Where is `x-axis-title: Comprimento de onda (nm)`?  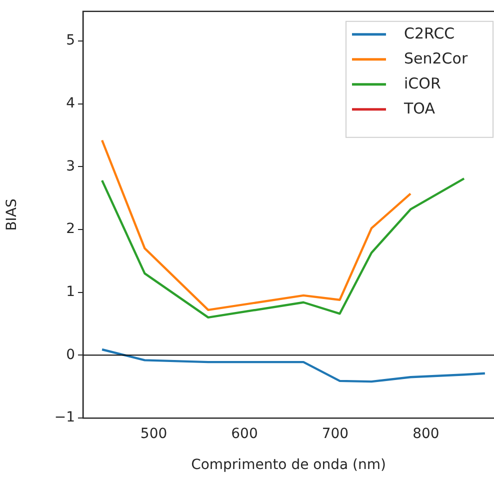 x-axis-title: Comprimento de onda (nm) is located at coordinates (288, 465).